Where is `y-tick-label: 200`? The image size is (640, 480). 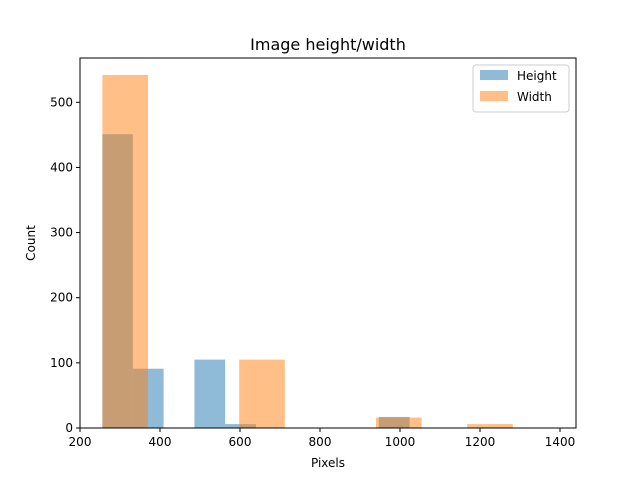 y-tick-label: 200 is located at coordinates (61, 298).